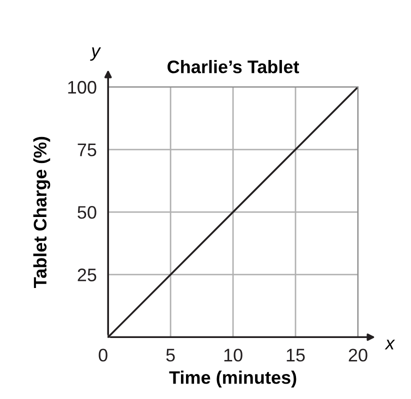  Describe the element at coordinates (234, 67) in the screenshot. I see `chart-title: Charlie’s Tablet` at that location.